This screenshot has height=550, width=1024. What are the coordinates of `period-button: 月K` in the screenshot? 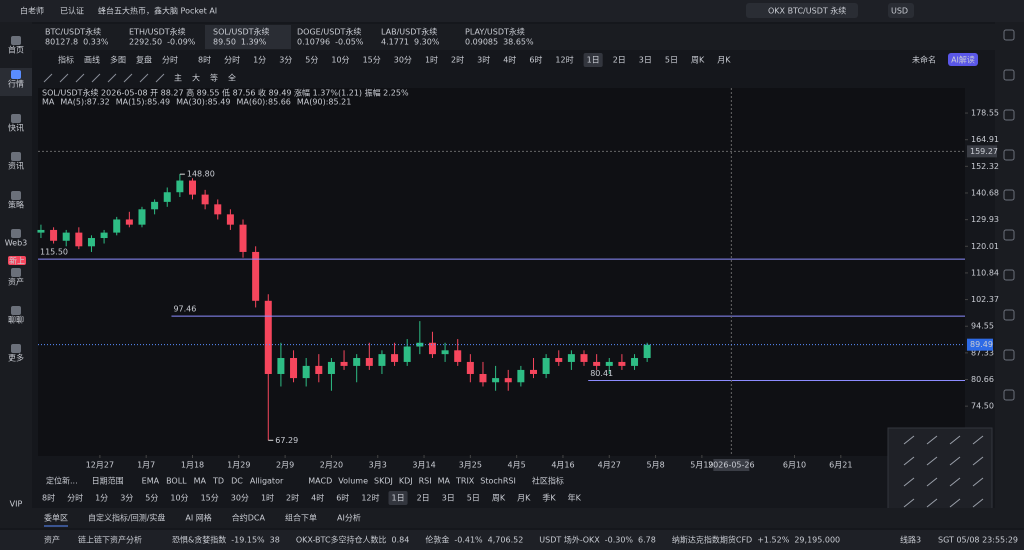 It's located at (724, 60).